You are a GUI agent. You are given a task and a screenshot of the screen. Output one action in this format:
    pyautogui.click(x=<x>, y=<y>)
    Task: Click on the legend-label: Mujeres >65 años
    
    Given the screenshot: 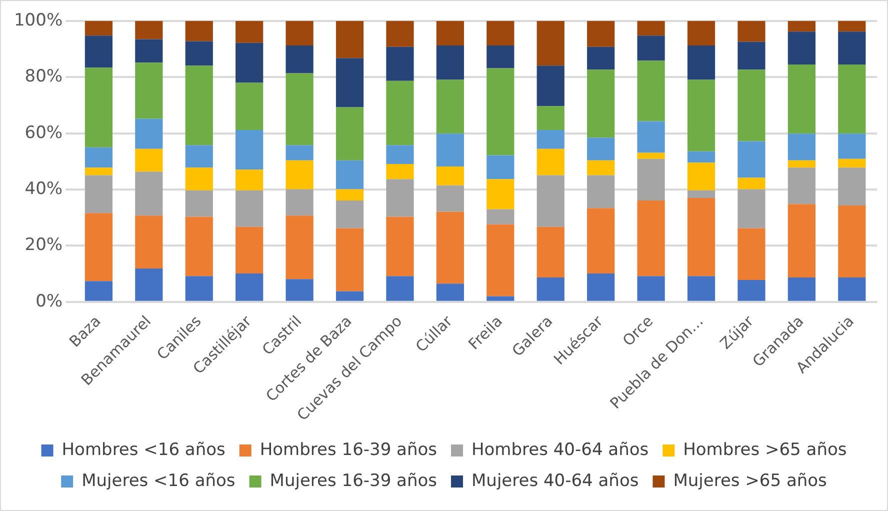 What is the action you would take?
    pyautogui.click(x=750, y=480)
    